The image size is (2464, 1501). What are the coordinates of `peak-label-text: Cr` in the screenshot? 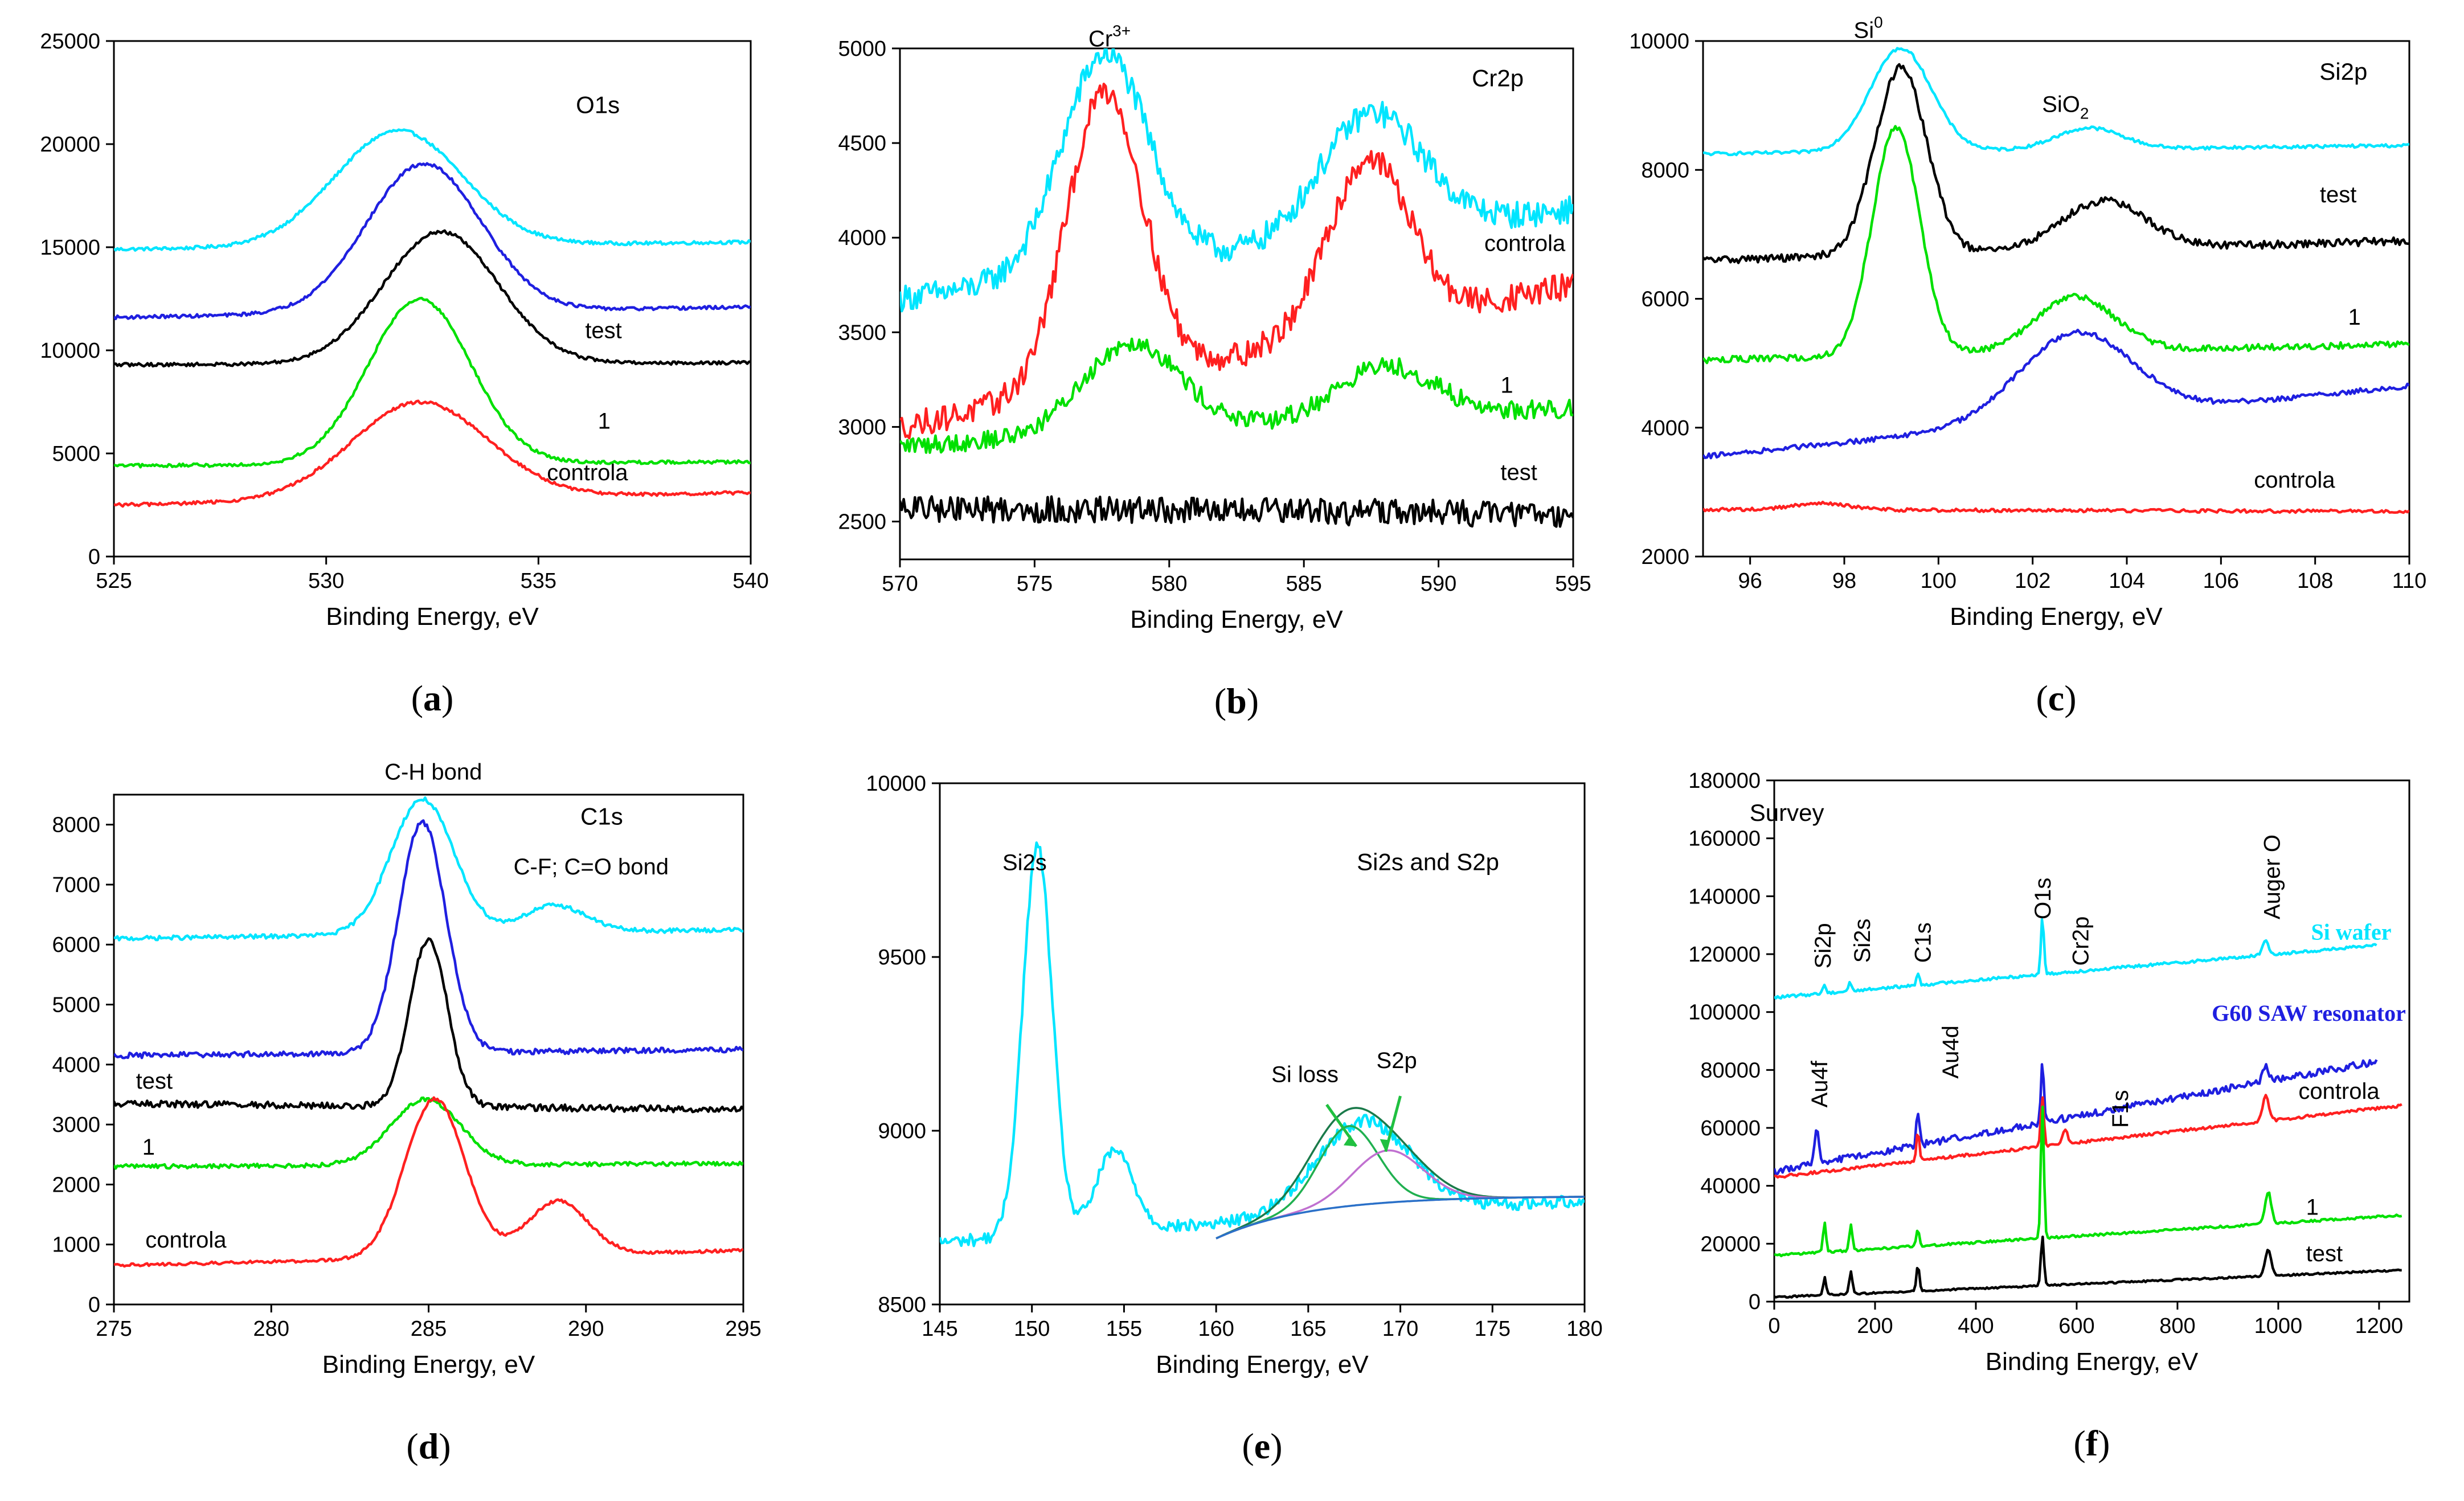 It's located at (1100, 39).